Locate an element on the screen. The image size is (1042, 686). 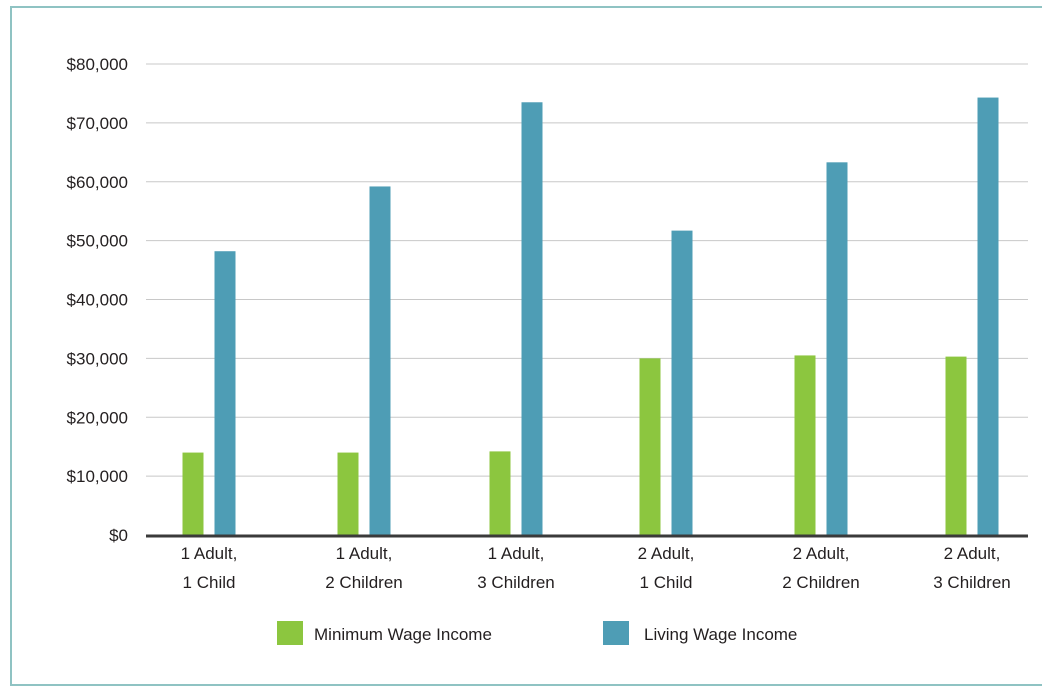
y-tick-label: $30,000 is located at coordinates (97, 358).